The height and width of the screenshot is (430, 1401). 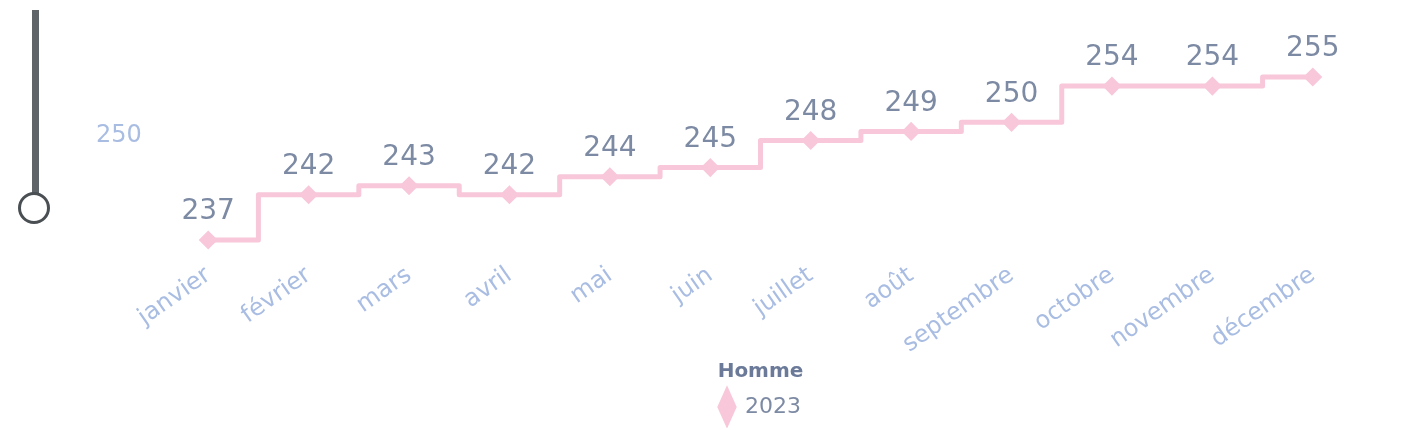 I want to click on data-label: 244, so click(x=610, y=146).